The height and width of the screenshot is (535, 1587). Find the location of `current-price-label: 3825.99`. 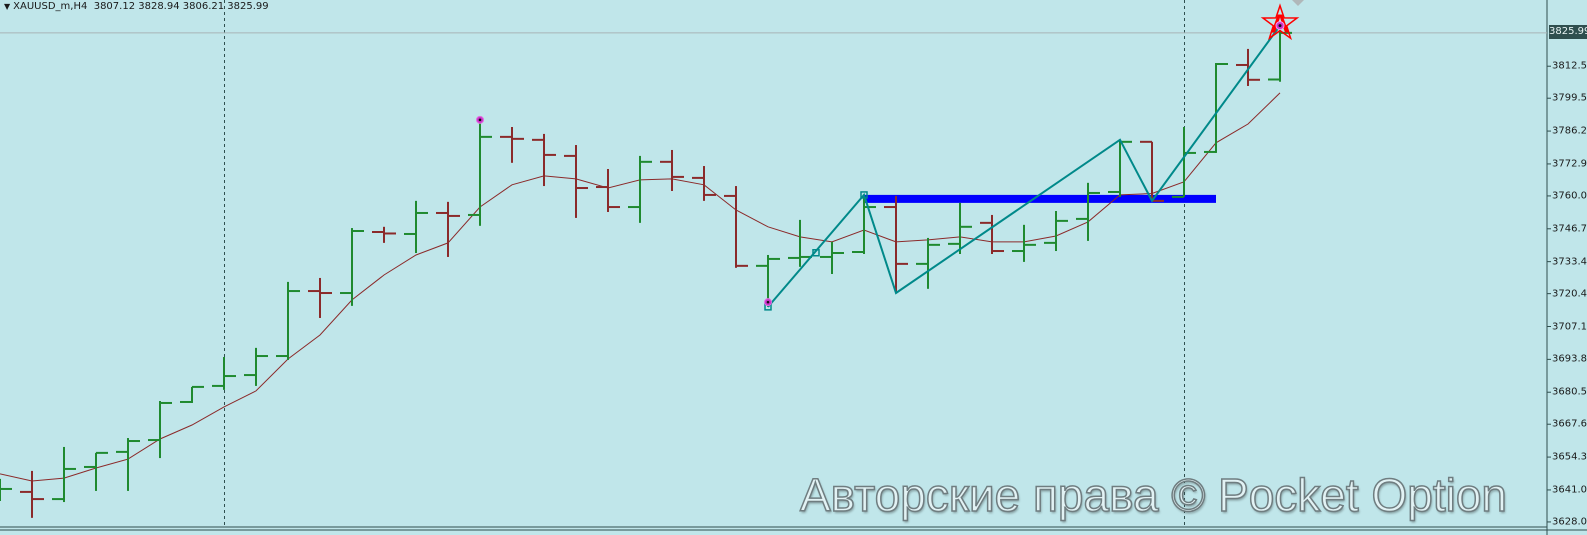

current-price-label: 3825.99 is located at coordinates (1568, 32).